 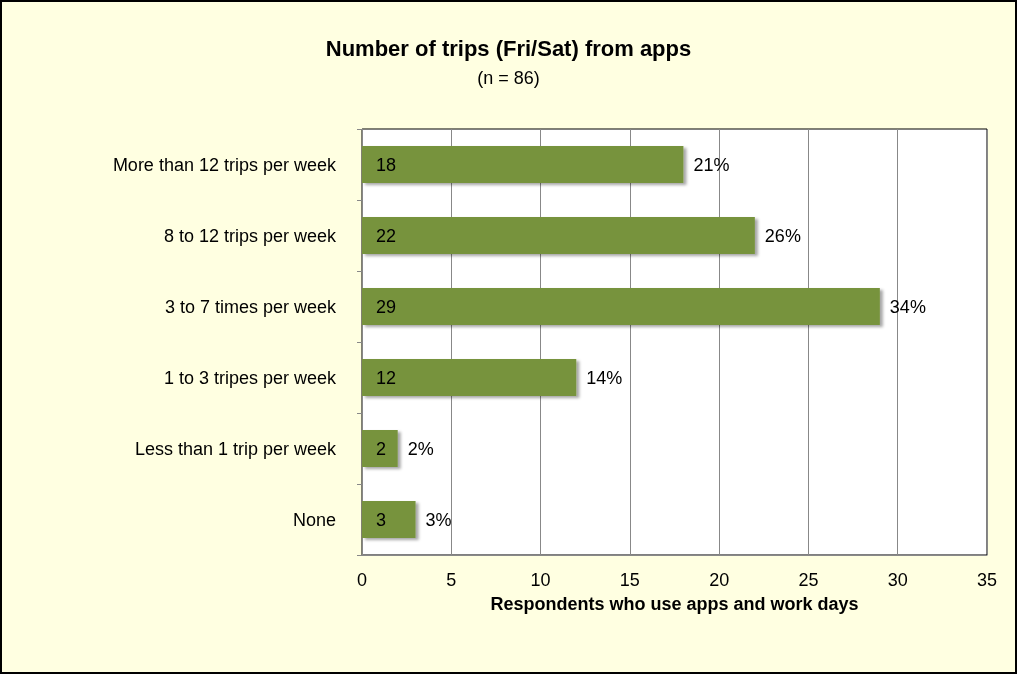 I want to click on y-tick-label: 1 to 3 tripes per week, so click(x=250, y=377).